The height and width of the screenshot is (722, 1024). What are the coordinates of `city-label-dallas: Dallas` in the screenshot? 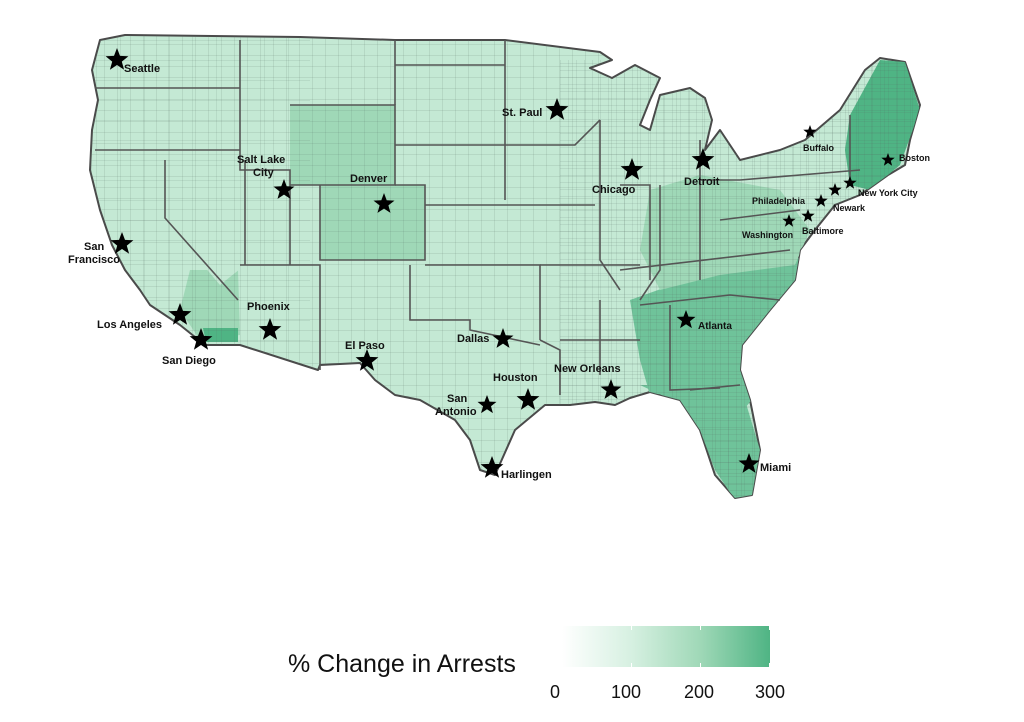 It's located at (473, 339).